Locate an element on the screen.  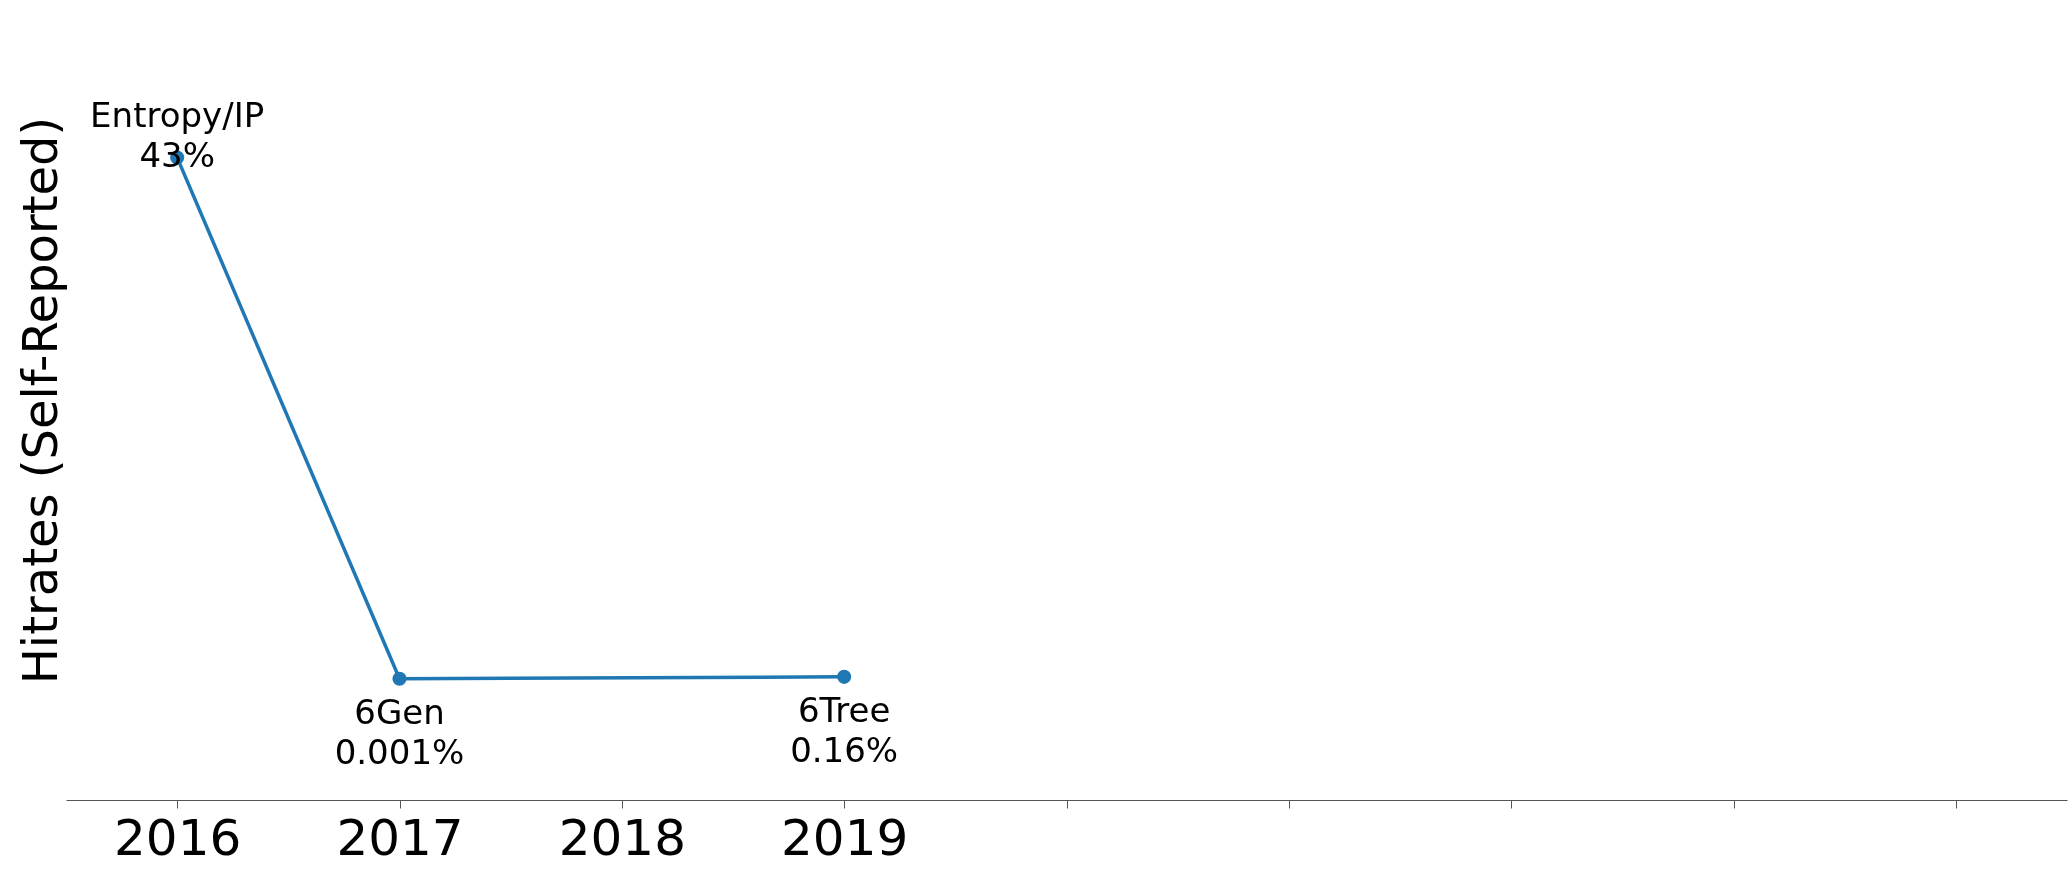
annotation: 6Gen is located at coordinates (399, 711).